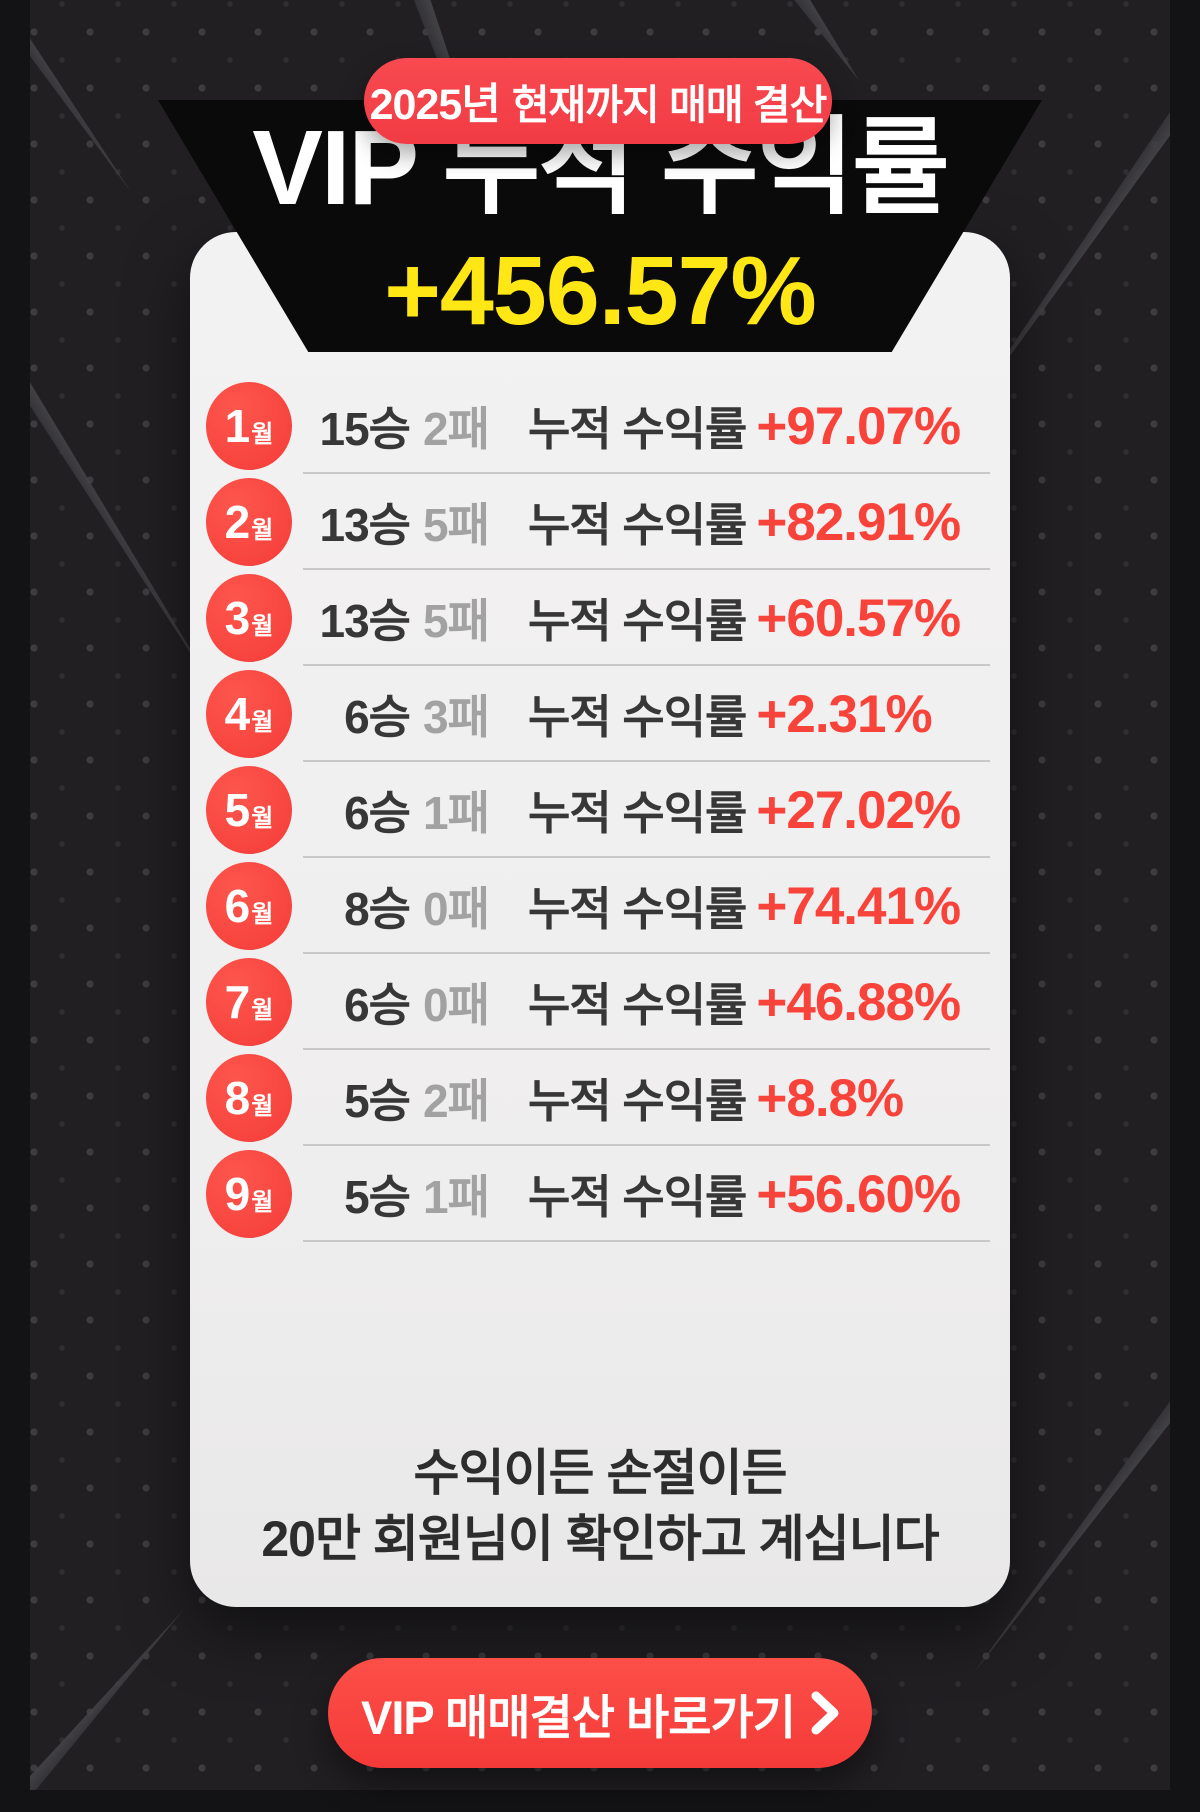 Image resolution: width=1200 pixels, height=1812 pixels. I want to click on month-badge: 2 월, so click(249, 522).